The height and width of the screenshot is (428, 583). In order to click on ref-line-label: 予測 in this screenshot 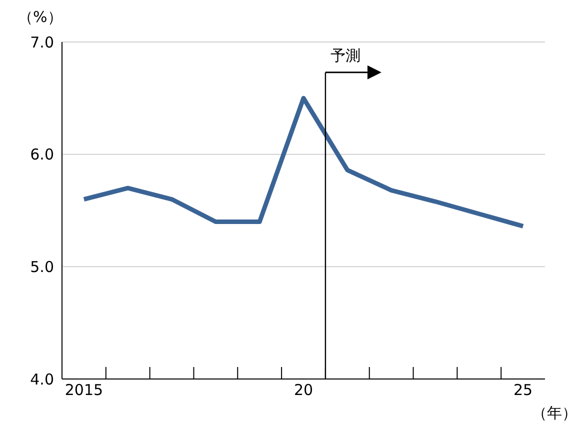, I will do `click(345, 55)`.